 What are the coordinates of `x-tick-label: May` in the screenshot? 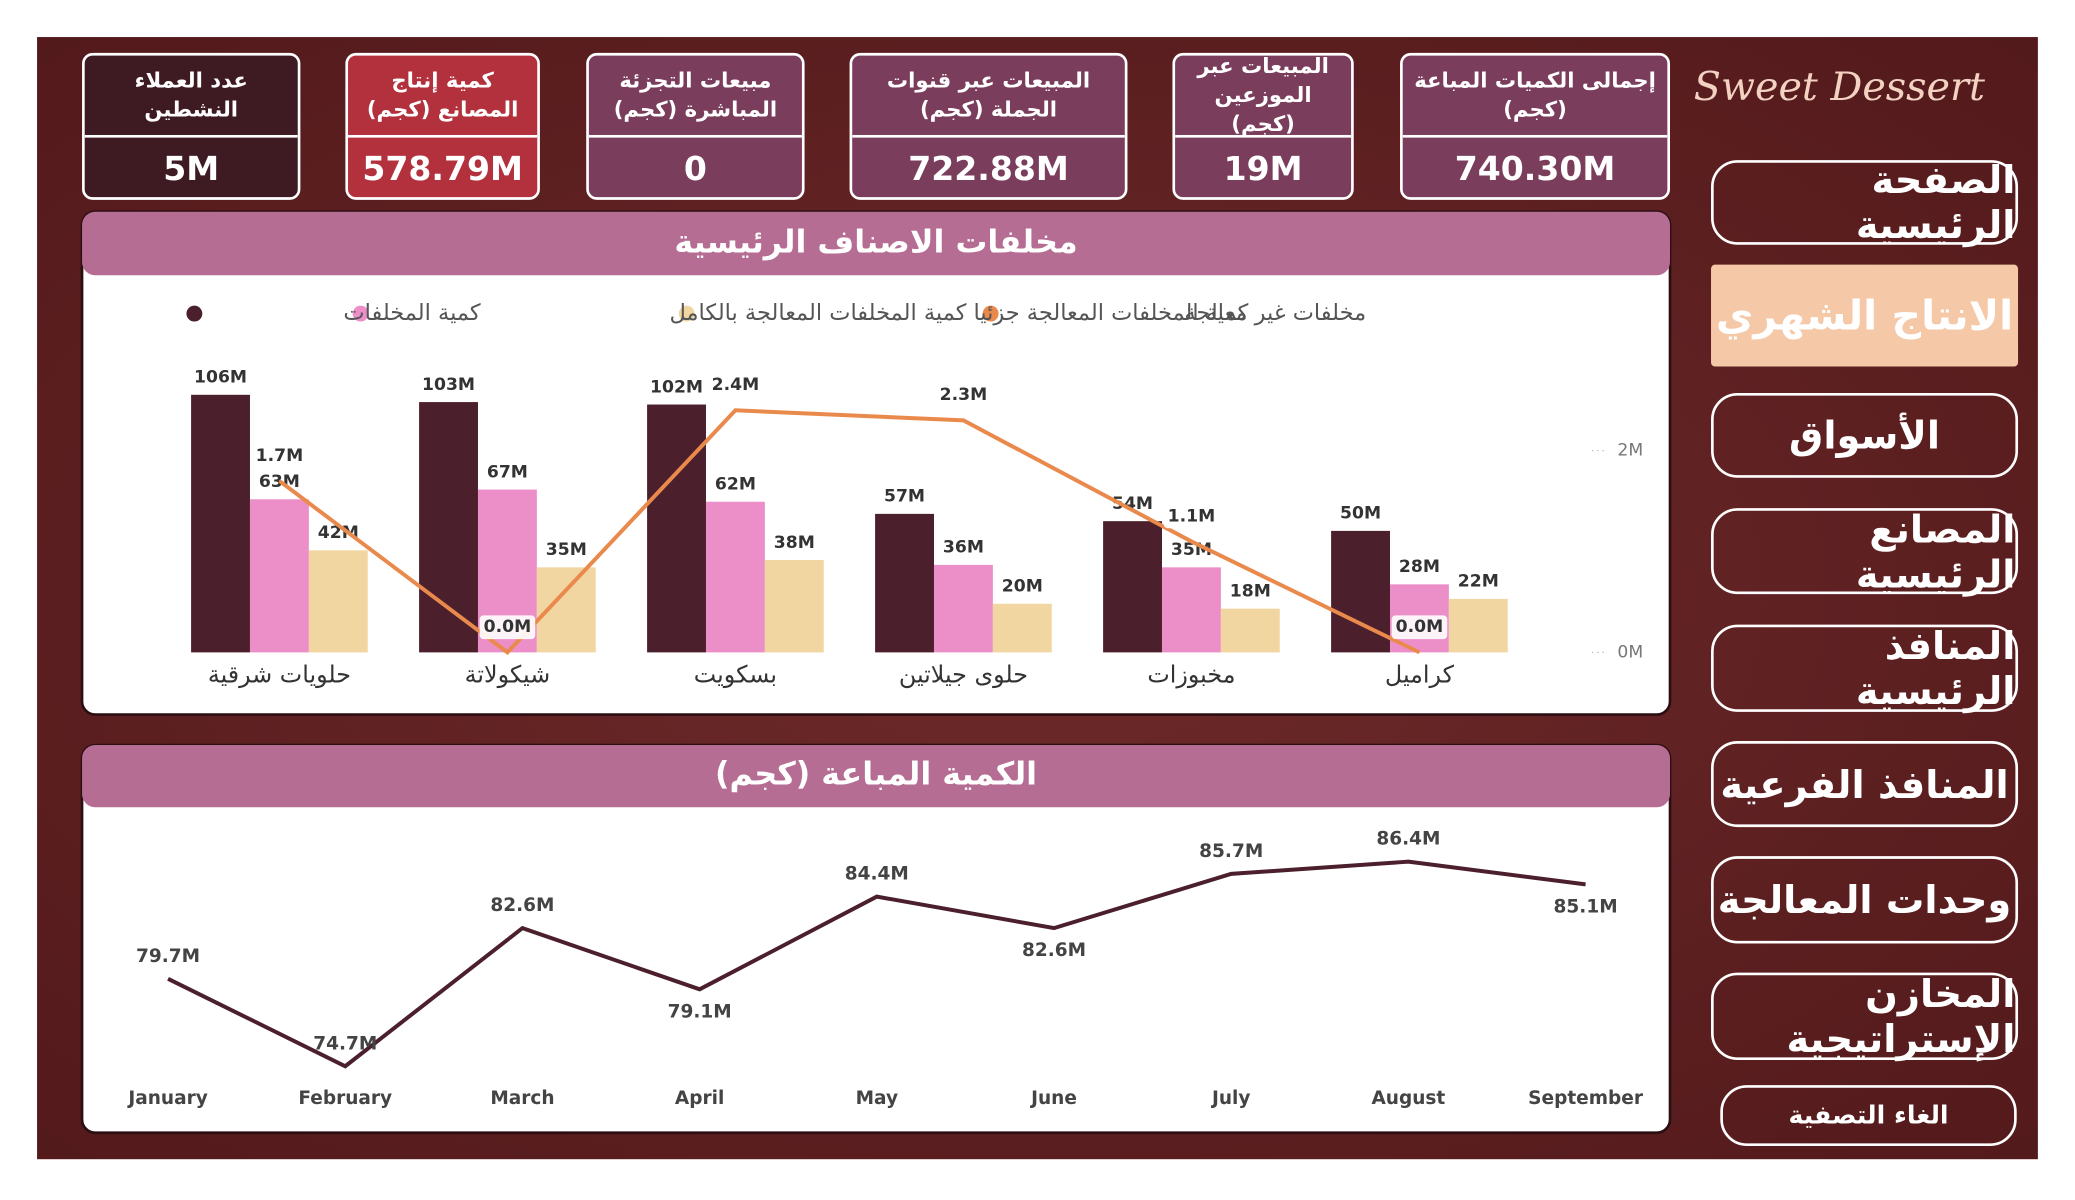 It's located at (877, 1098).